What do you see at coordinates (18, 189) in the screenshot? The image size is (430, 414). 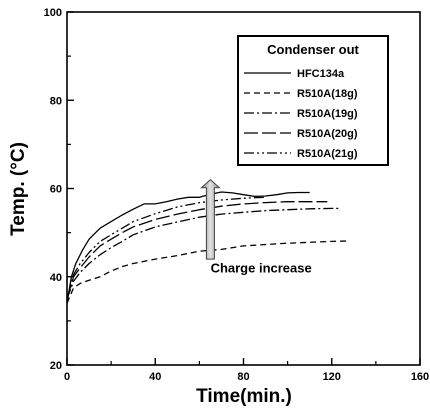 I see `y-axis-title: Temp. (°C)` at bounding box center [18, 189].